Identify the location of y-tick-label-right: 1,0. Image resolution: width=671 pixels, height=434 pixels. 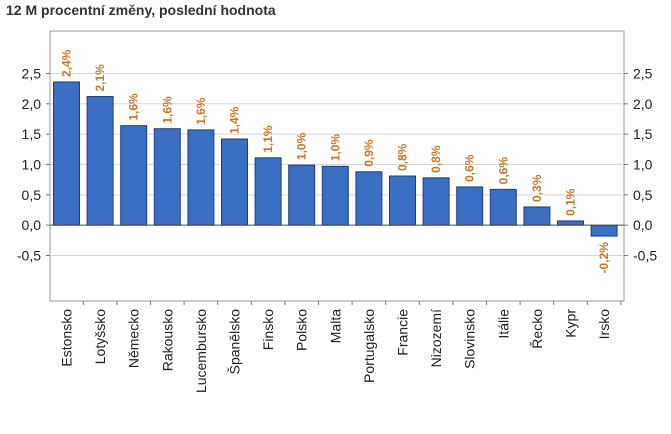
(643, 164).